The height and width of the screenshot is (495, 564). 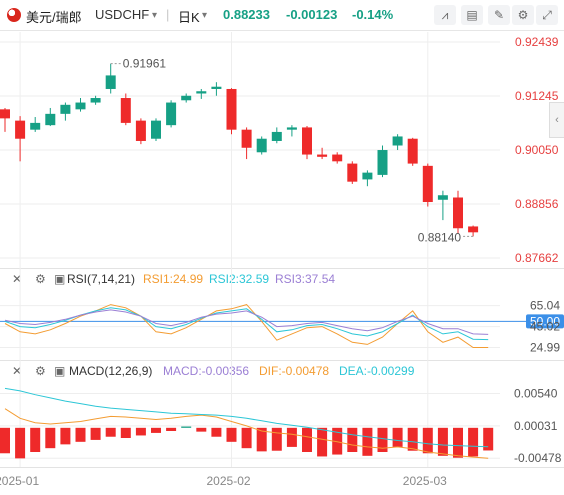 What do you see at coordinates (536, 426) in the screenshot?
I see `macd-axis-label: 0.00031` at bounding box center [536, 426].